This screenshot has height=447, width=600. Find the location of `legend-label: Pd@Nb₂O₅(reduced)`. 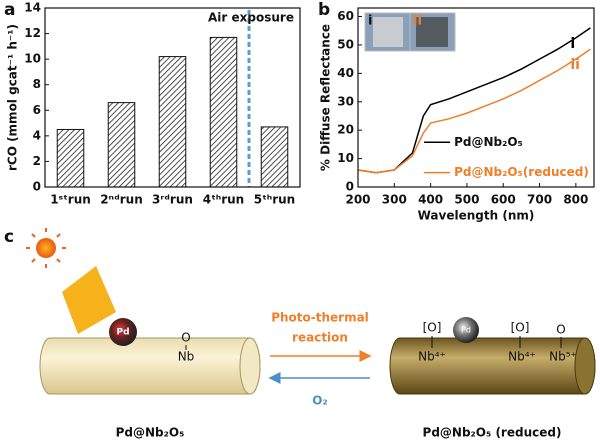

legend-label: Pd@Nb₂O₅(reduced) is located at coordinates (521, 172).